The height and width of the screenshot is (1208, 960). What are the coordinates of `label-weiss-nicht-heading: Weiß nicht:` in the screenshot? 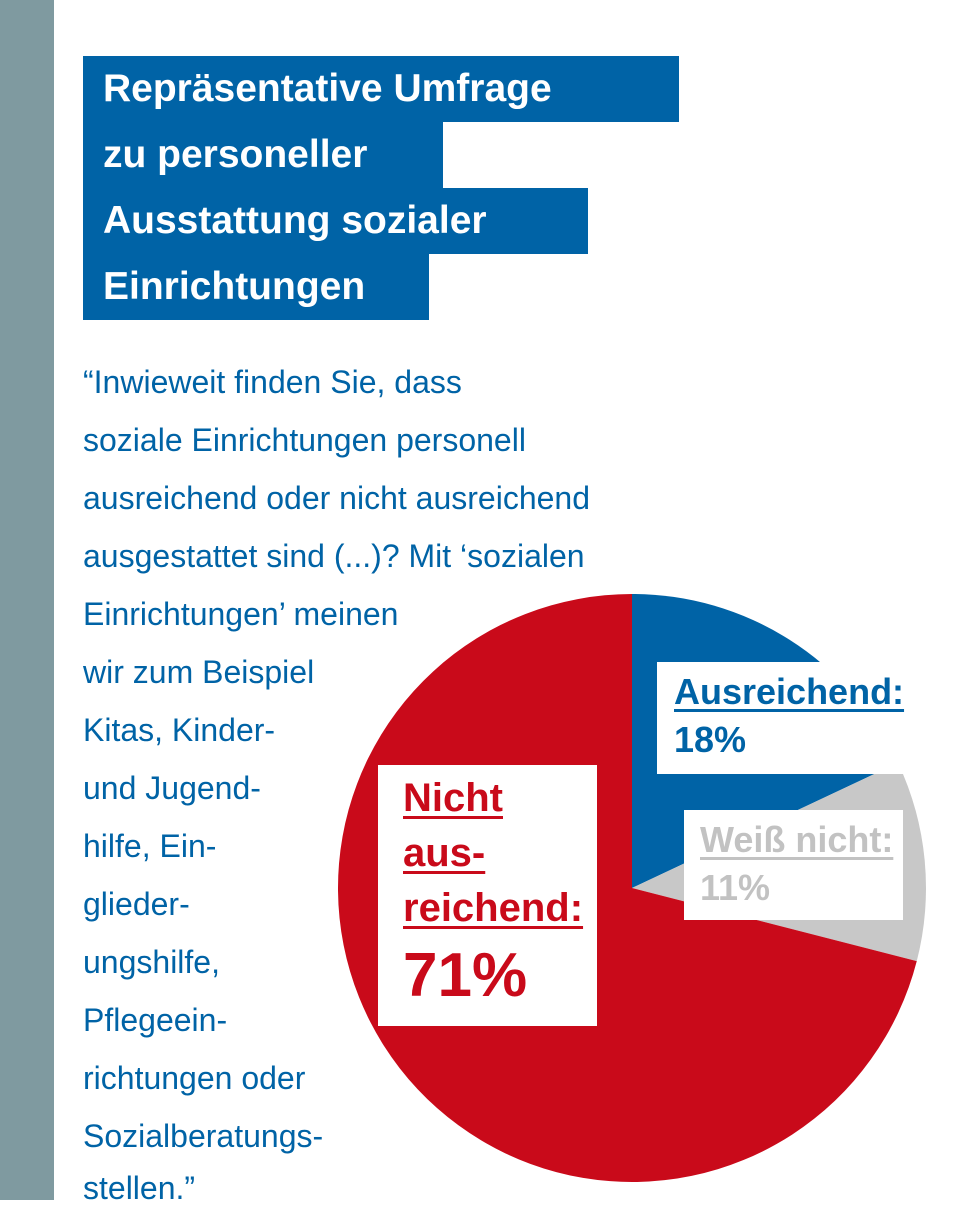 It's located at (797, 839).